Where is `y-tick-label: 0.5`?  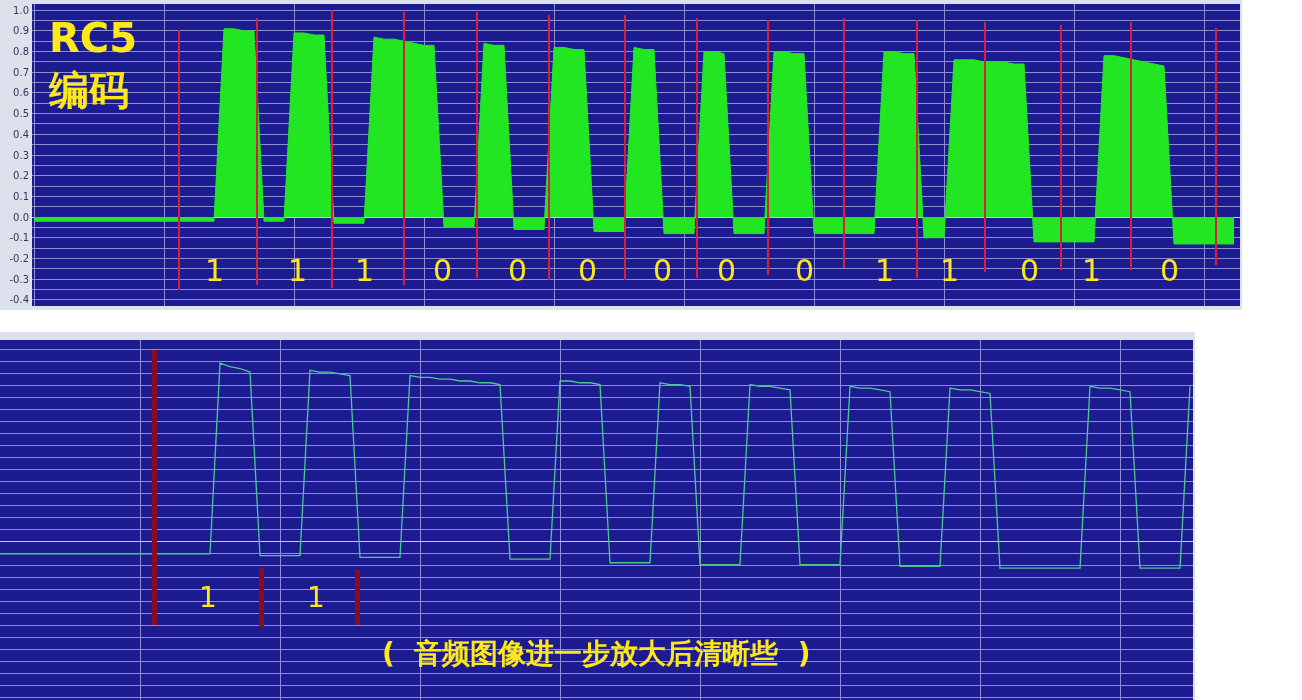
y-tick-label: 0.5 is located at coordinates (21, 114).